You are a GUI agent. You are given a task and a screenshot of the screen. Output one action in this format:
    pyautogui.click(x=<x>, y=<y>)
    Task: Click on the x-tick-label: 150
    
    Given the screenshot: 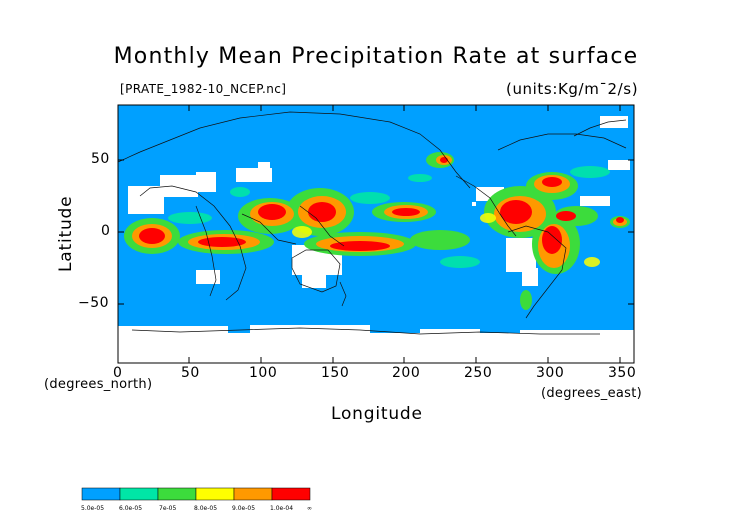 What is the action you would take?
    pyautogui.click(x=335, y=373)
    